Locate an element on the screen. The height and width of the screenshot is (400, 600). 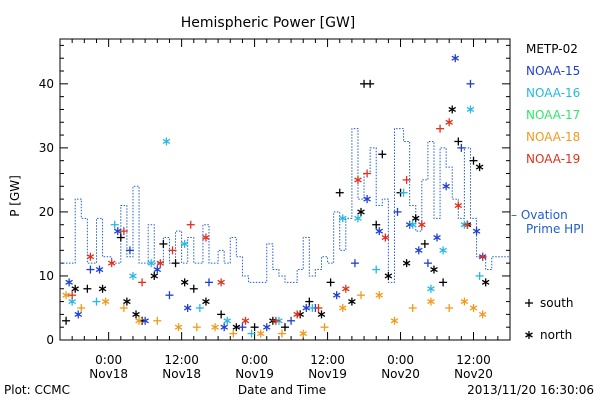
x-tick-time-label: 12:00 is located at coordinates (473, 360).